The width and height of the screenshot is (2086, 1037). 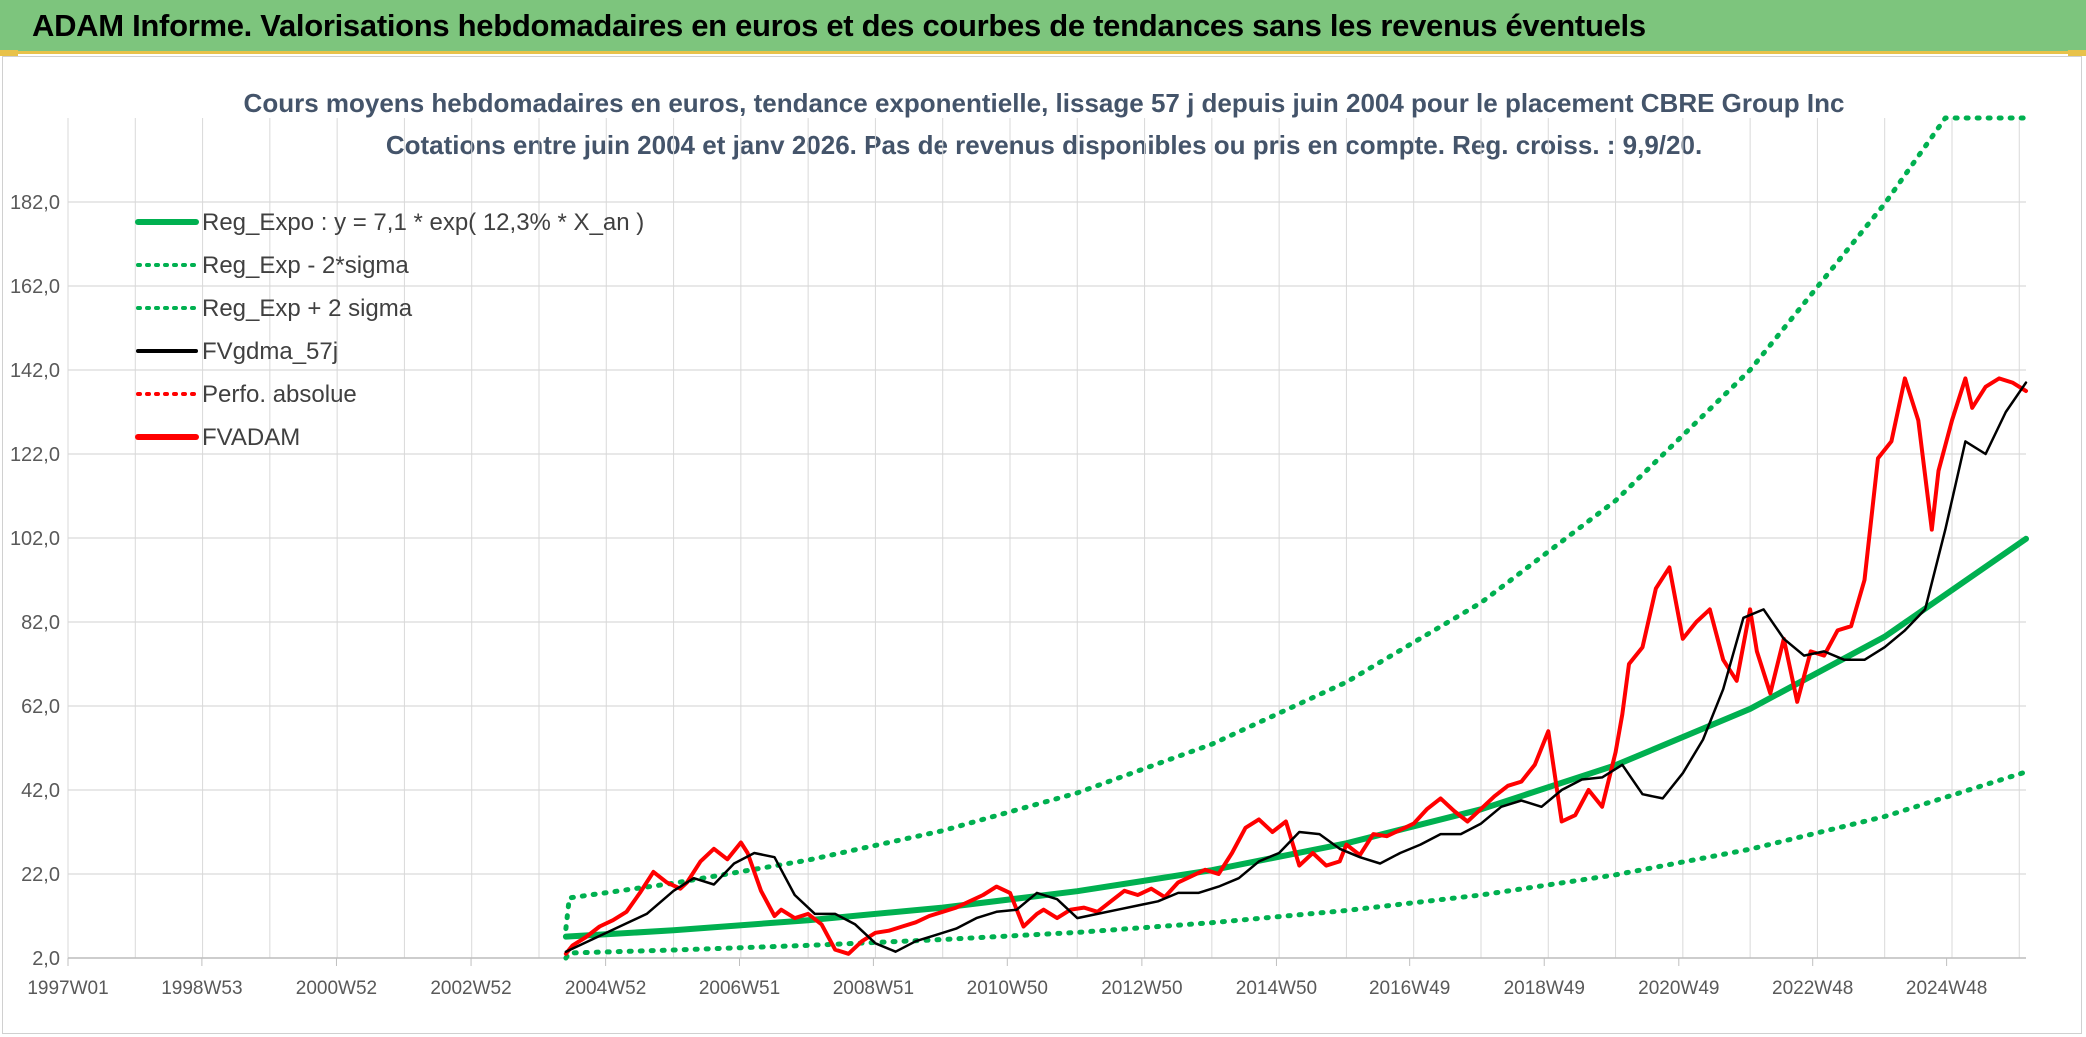 What do you see at coordinates (35, 539) in the screenshot?
I see `y-tick-label: 102,0` at bounding box center [35, 539].